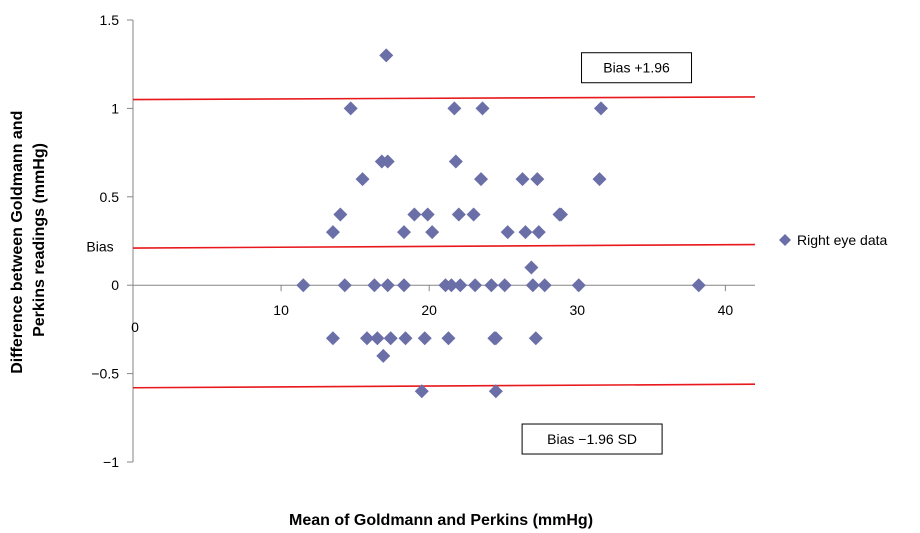 Image resolution: width=920 pixels, height=533 pixels. What do you see at coordinates (577, 310) in the screenshot?
I see `x-tick-label: 30` at bounding box center [577, 310].